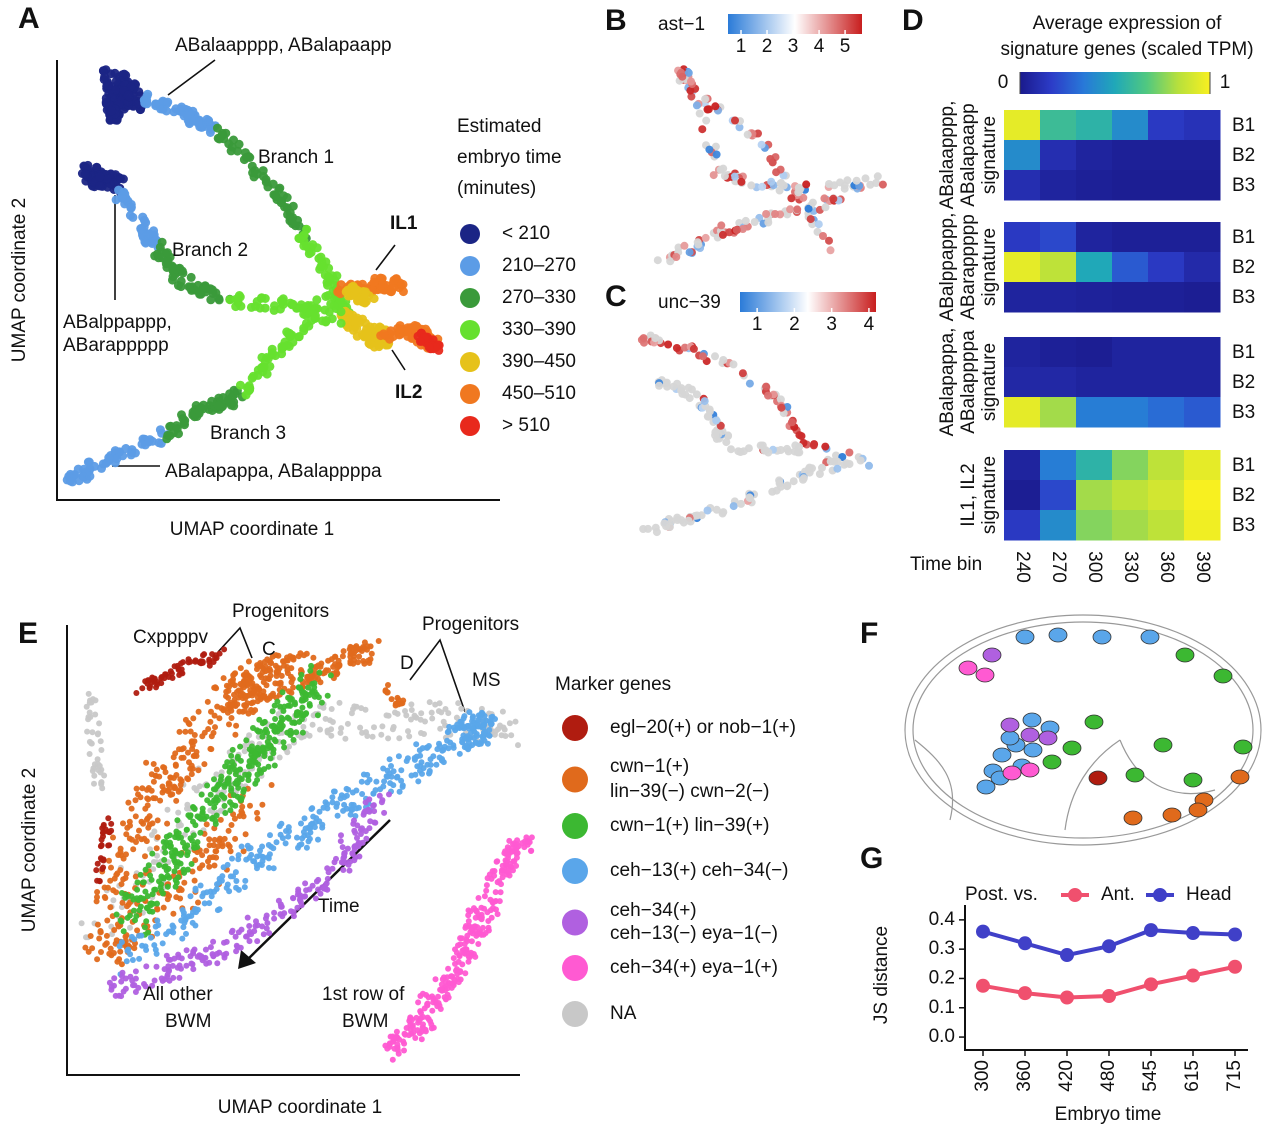 This screenshot has height=1146, width=1280. What do you see at coordinates (29, 850) in the screenshot?
I see `y-axis-label: UMAP coordinate 2` at bounding box center [29, 850].